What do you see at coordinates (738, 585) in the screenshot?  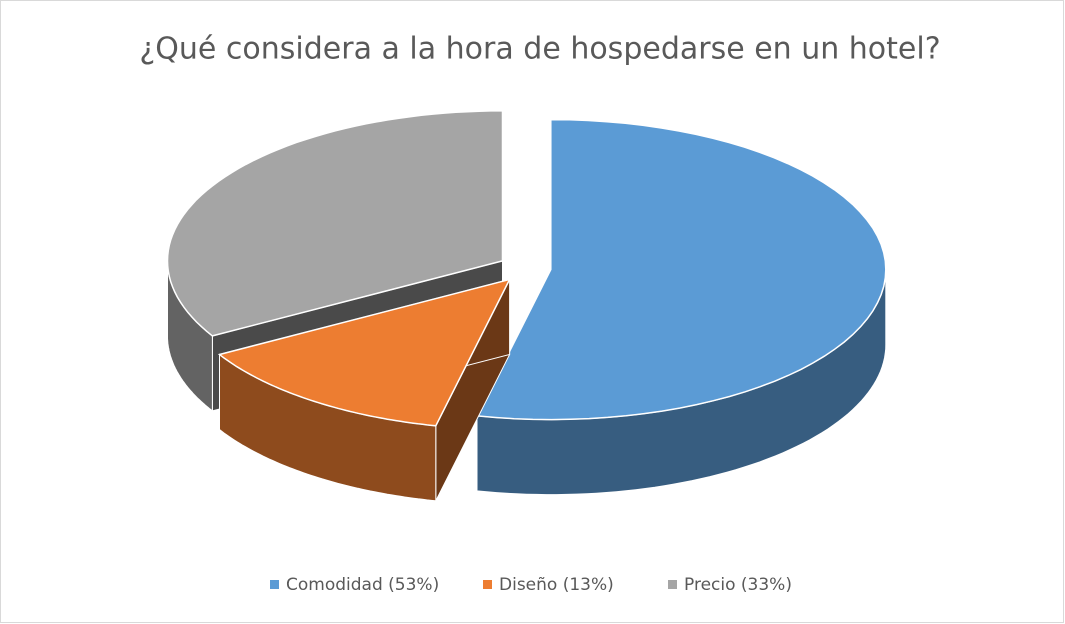 I see `legend-label: Precio (33%)` at bounding box center [738, 585].